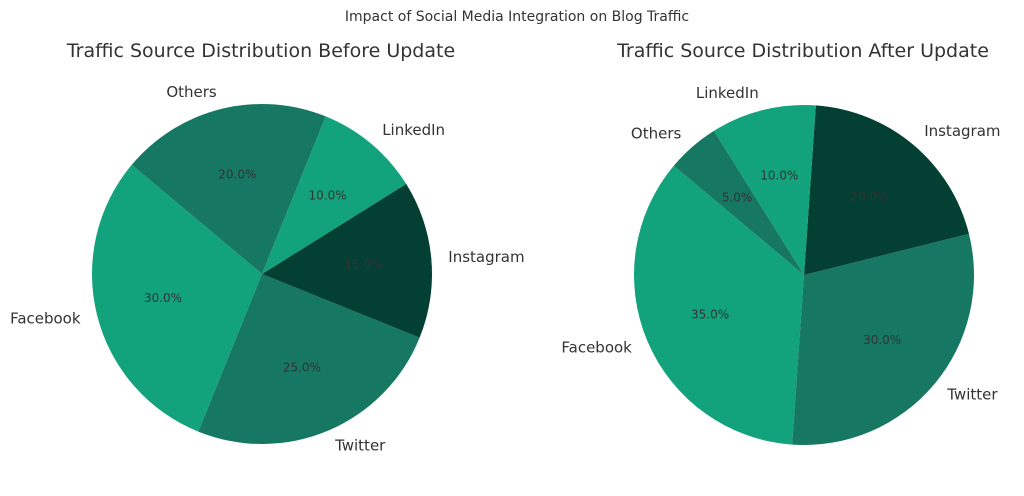  Describe the element at coordinates (364, 265) in the screenshot. I see `percent-label-instagram: 15.0%` at that location.